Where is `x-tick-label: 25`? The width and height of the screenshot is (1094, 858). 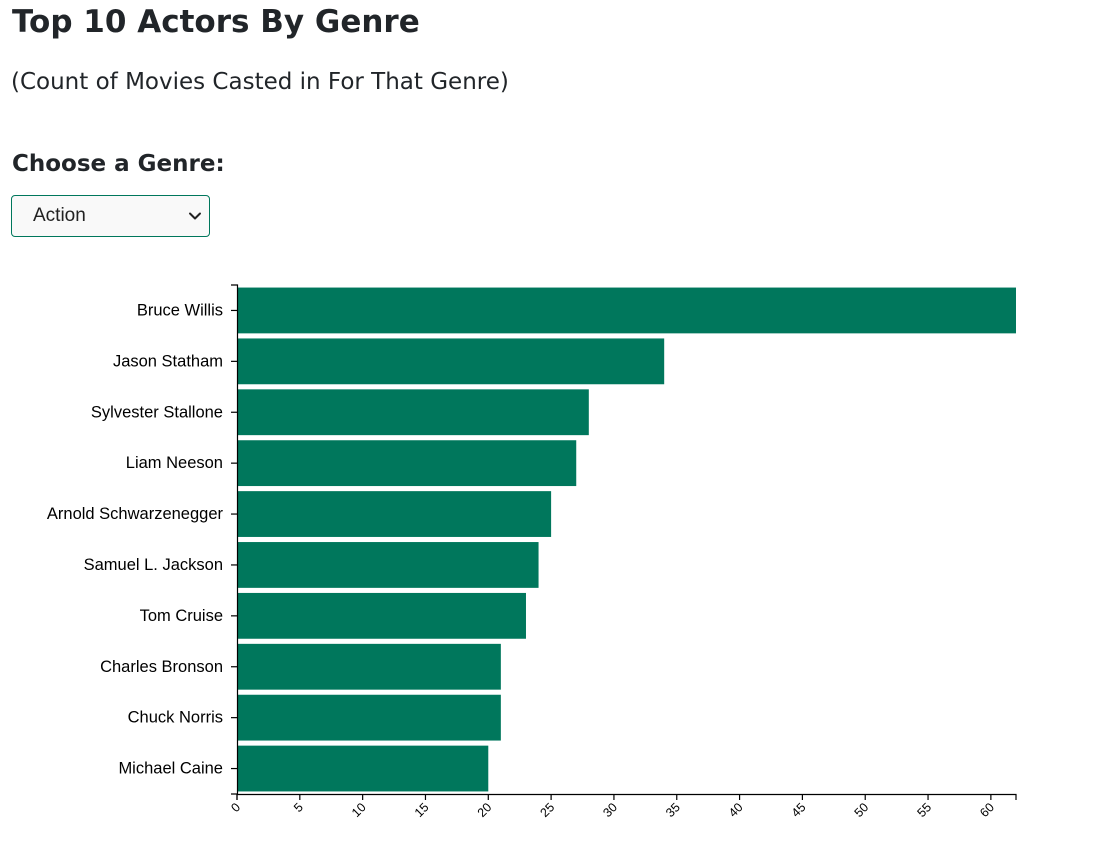
x-tick-label: 25 is located at coordinates (548, 810).